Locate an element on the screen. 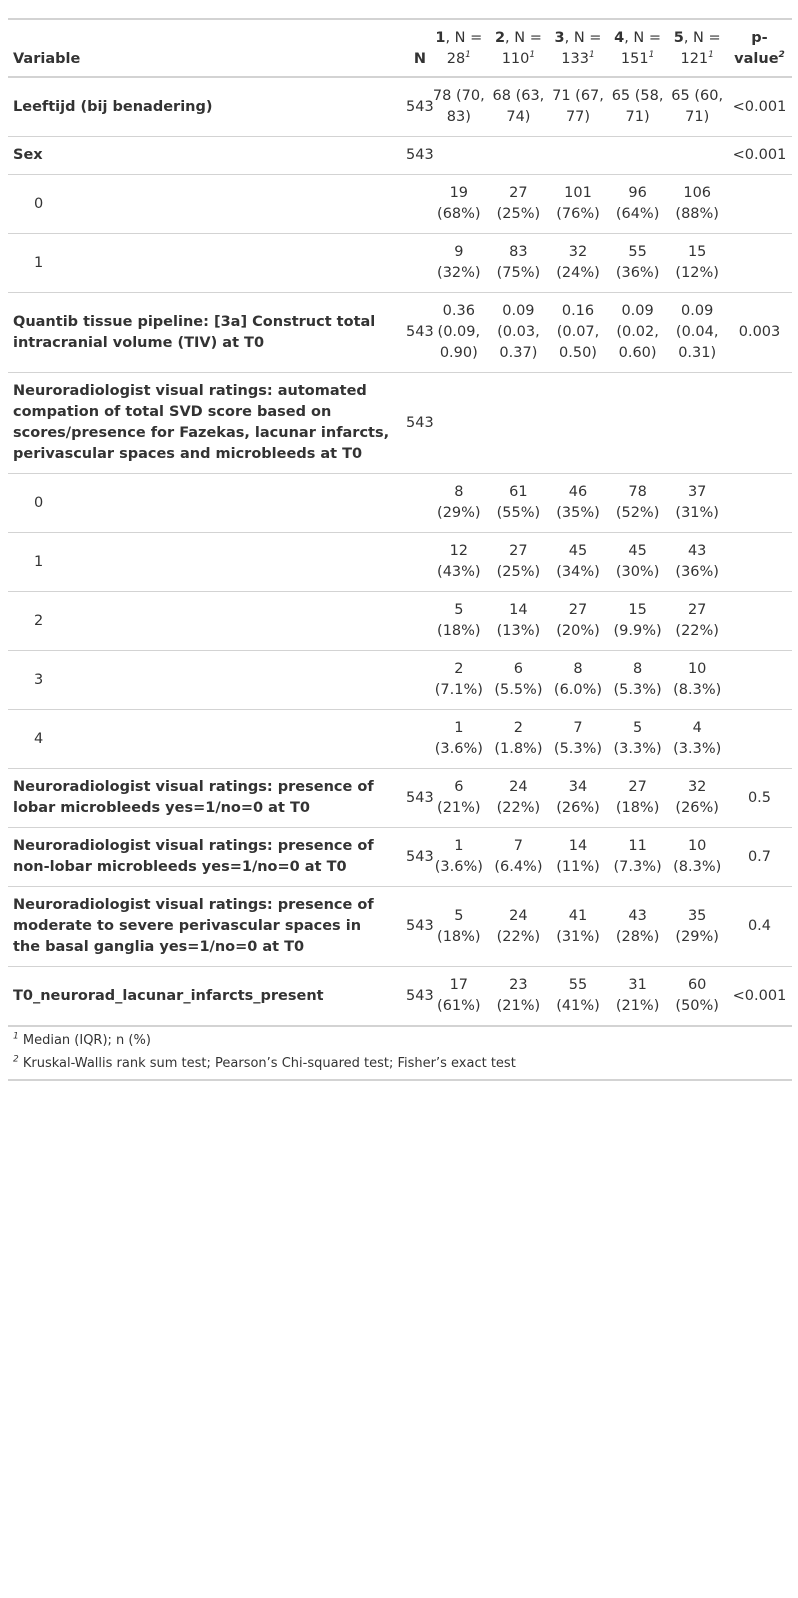 The height and width of the screenshot is (1598, 798). group-2-cell is located at coordinates (519, 423).